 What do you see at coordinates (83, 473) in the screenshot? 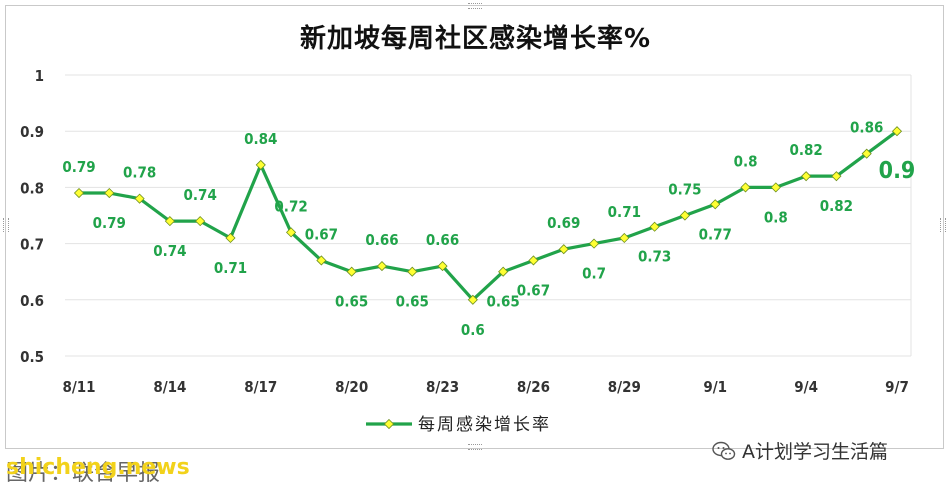
I see `image-source-caption: 图片：联合早报` at bounding box center [83, 473].